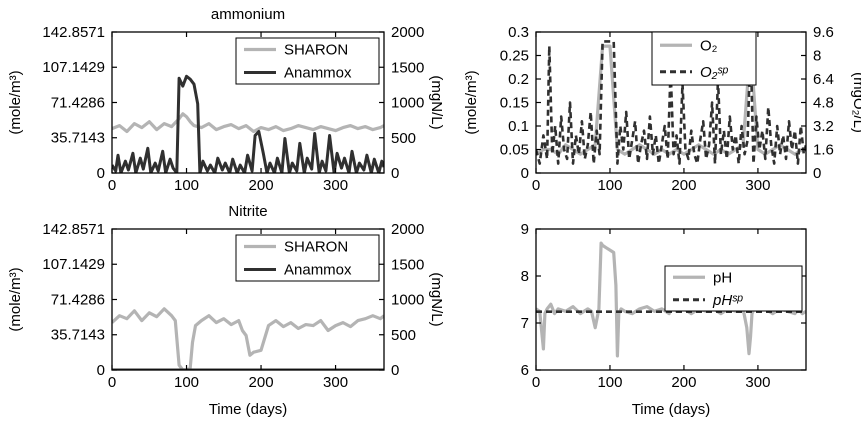  Describe the element at coordinates (318, 73) in the screenshot. I see `ammonium-legend-label: Anammox` at that location.